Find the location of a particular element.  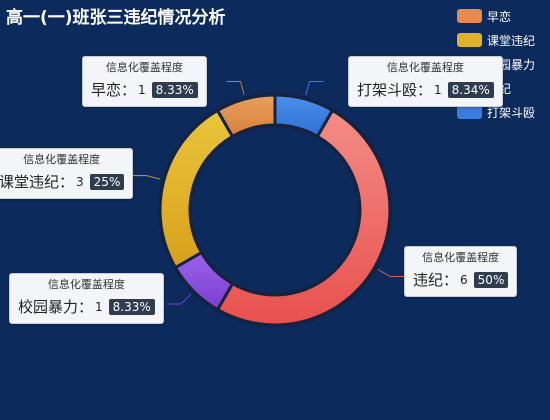

callout-课堂违纪: 信息化覆盖程度 课堂违纪： 3 25% is located at coordinates (67, 173).